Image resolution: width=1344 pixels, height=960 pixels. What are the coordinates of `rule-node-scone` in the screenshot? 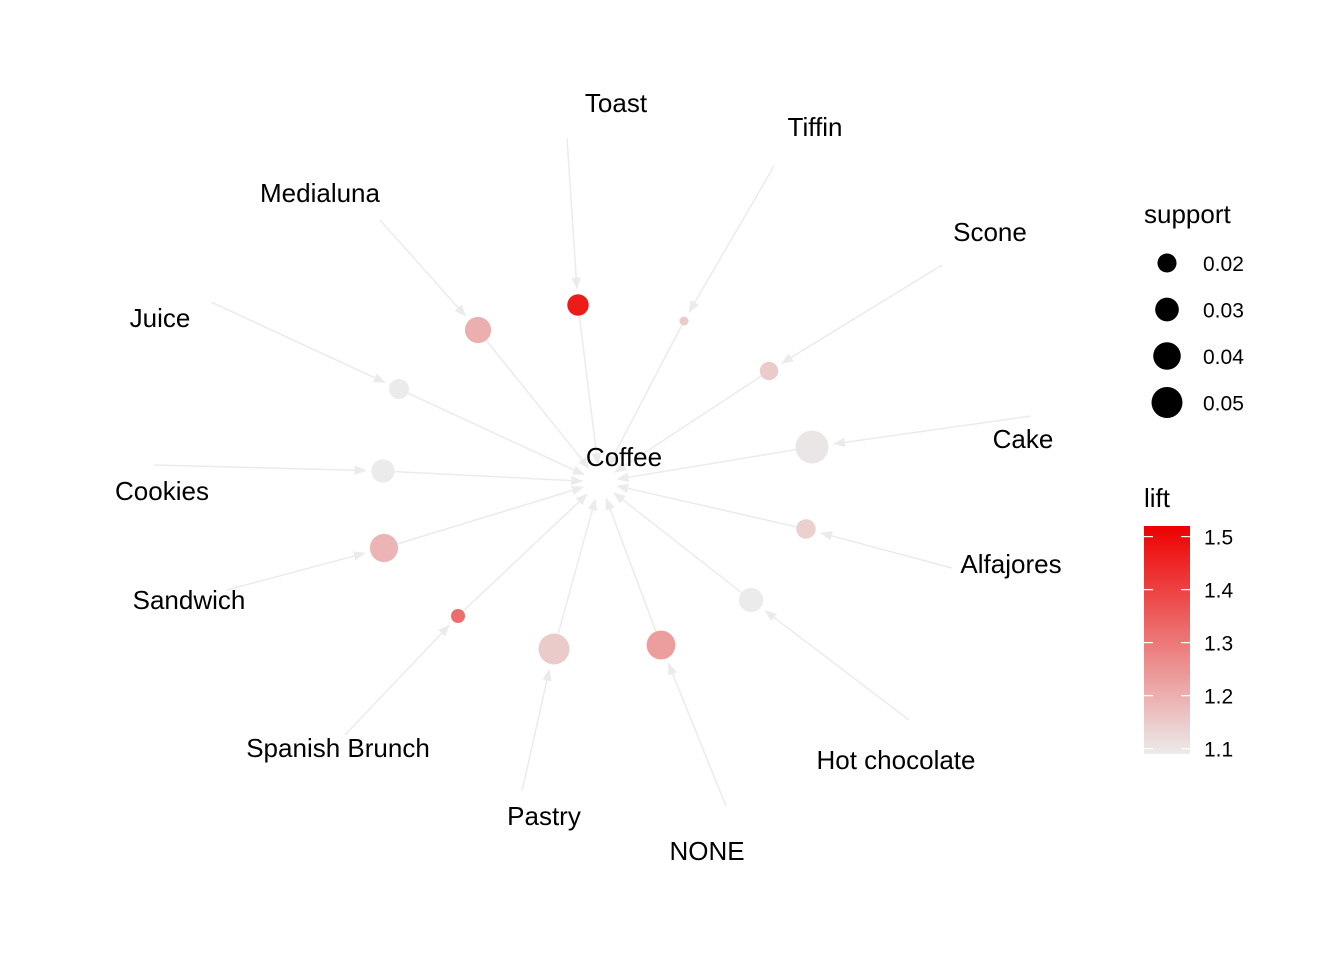 It's located at (769, 371).